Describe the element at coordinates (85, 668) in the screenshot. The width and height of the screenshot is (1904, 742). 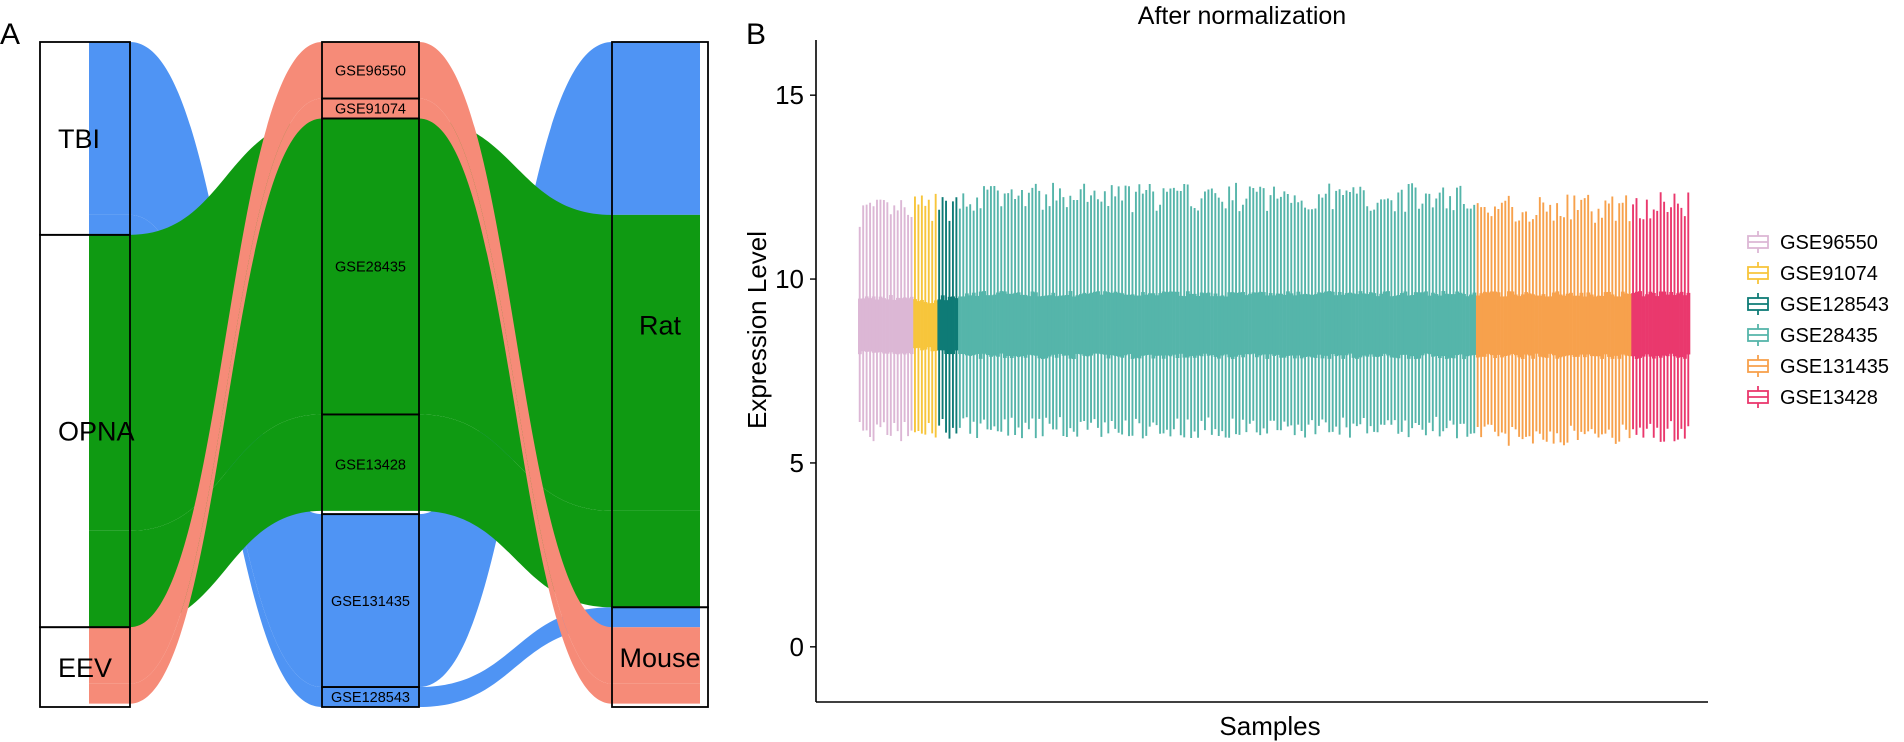
I see `stratum-label-eev: EEV` at that location.